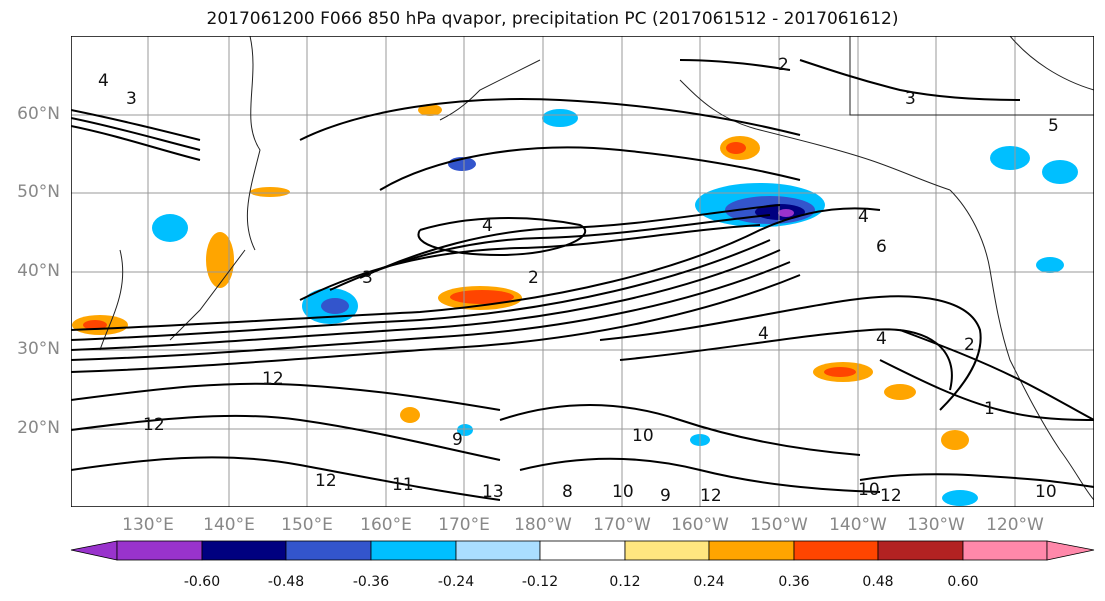 Image resolution: width=1105 pixels, height=601 pixels. What do you see at coordinates (38, 428) in the screenshot?
I see `lat-label: 20°N` at bounding box center [38, 428].